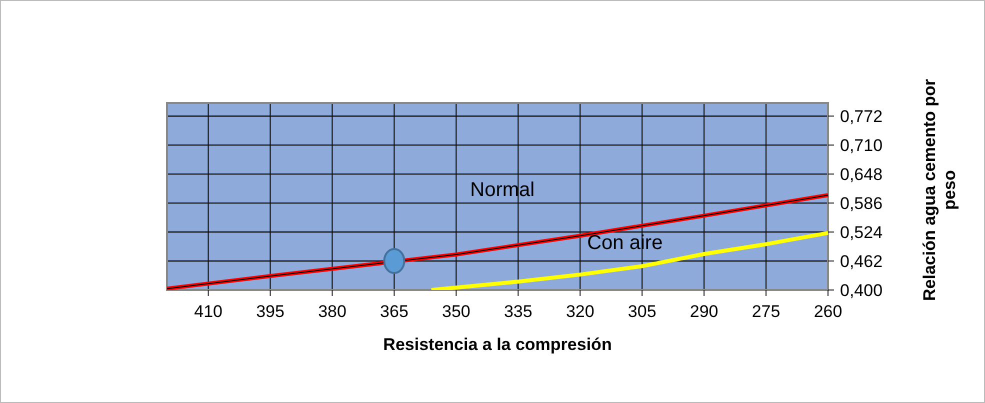 The height and width of the screenshot is (403, 985). Describe the element at coordinates (642, 311) in the screenshot. I see `x-tick-label: 305` at that location.